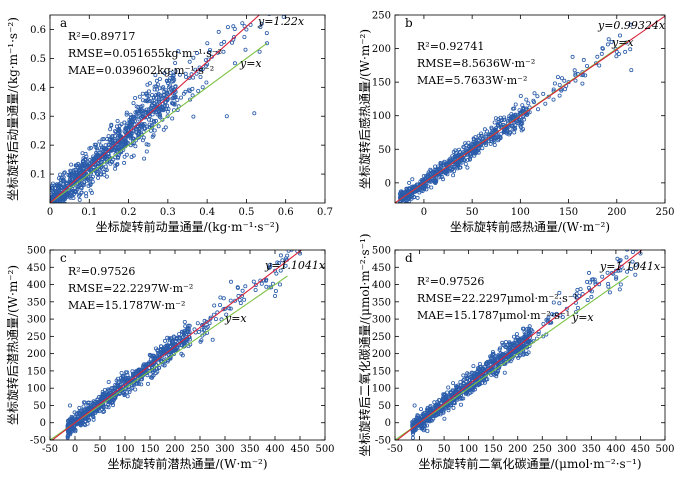 This screenshot has width=695, height=480. I want to click on x-tick-label: 500, so click(324, 449).